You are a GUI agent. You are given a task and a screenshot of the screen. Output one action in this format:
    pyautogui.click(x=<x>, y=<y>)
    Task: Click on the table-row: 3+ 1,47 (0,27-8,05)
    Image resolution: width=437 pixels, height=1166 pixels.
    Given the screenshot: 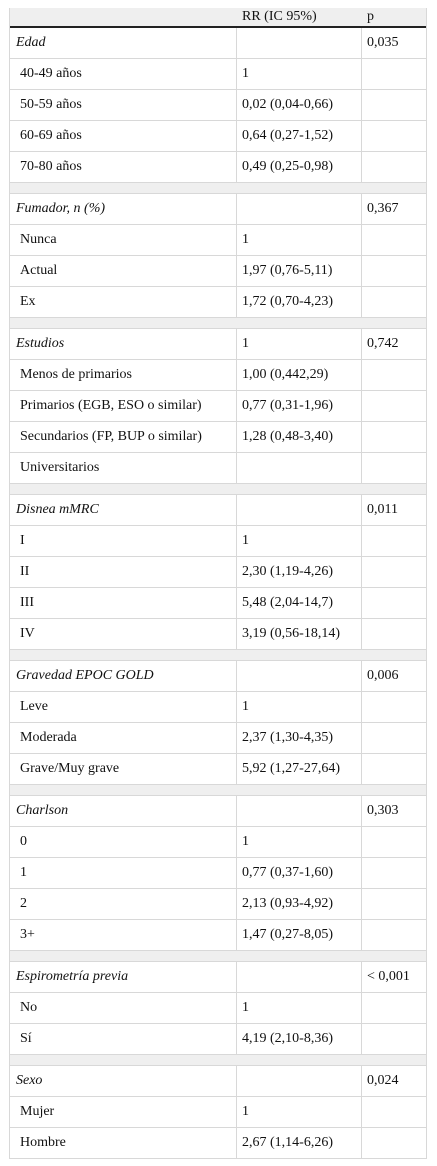 What is the action you would take?
    pyautogui.click(x=218, y=935)
    